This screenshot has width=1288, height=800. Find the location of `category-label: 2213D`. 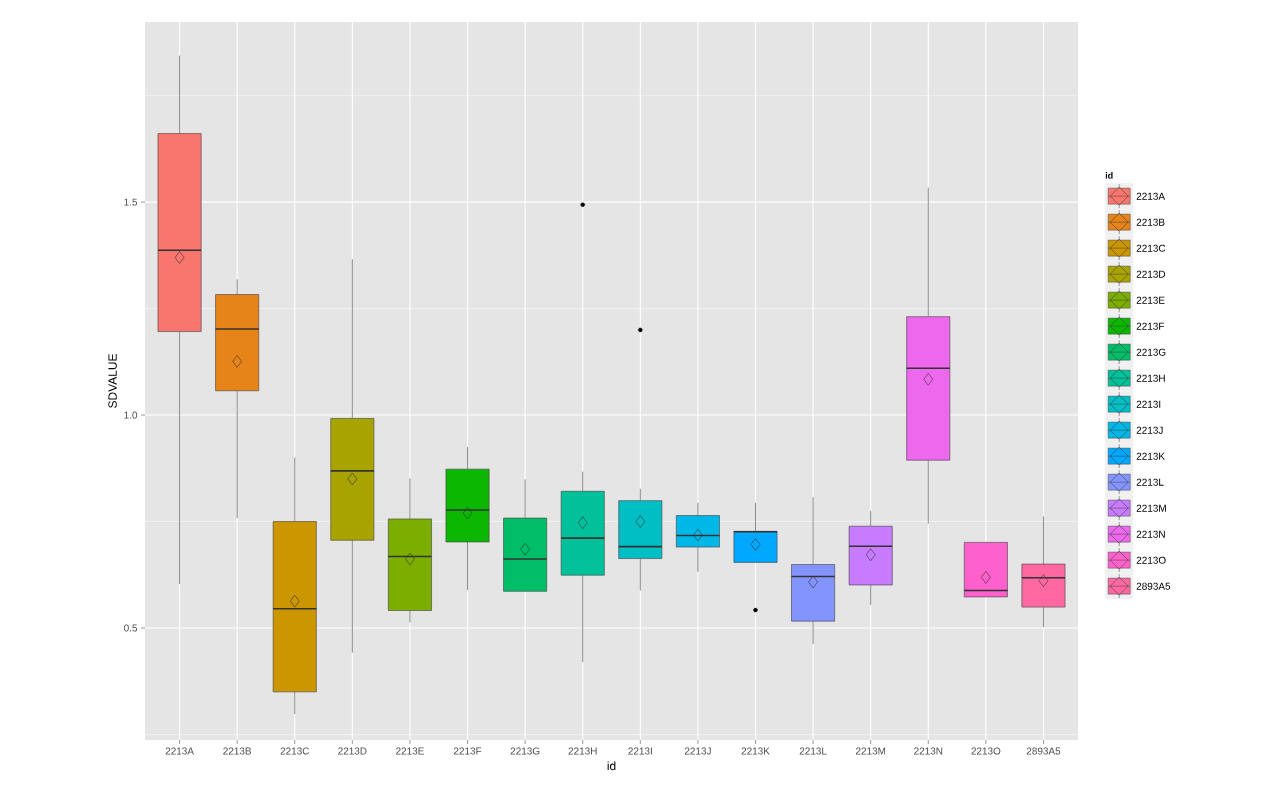

category-label: 2213D is located at coordinates (1151, 274).